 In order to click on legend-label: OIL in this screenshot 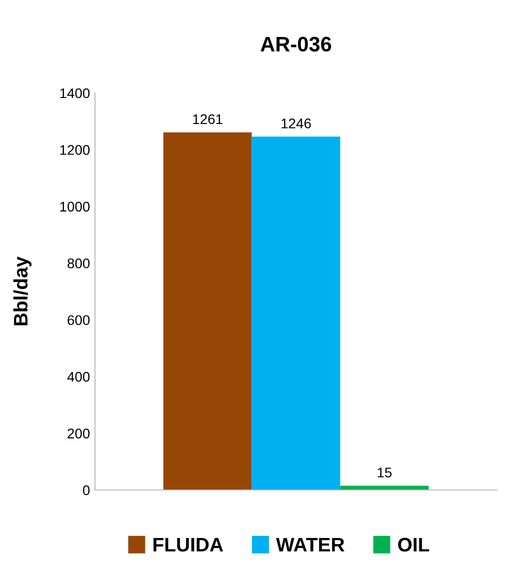, I will do `click(414, 545)`.